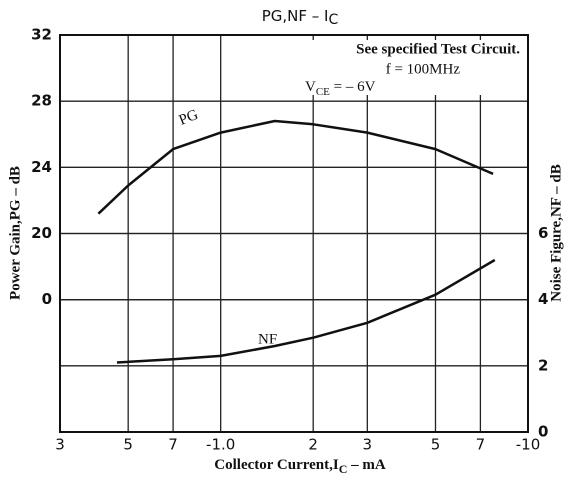 The image size is (568, 483). I want to click on y2-axis-label: Noise Figure,NF – dB, so click(556, 233).